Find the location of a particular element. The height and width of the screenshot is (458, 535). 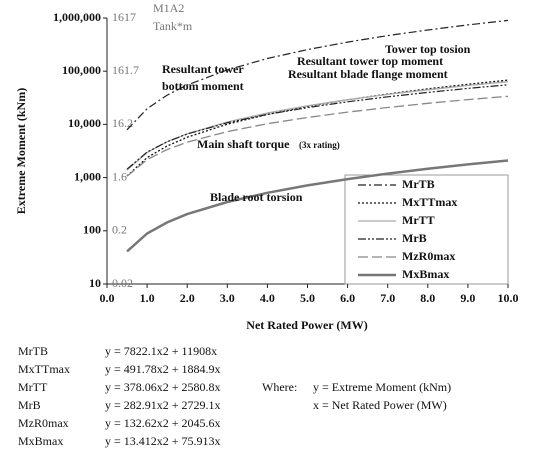

x-tick-label: 5.0 is located at coordinates (307, 298).